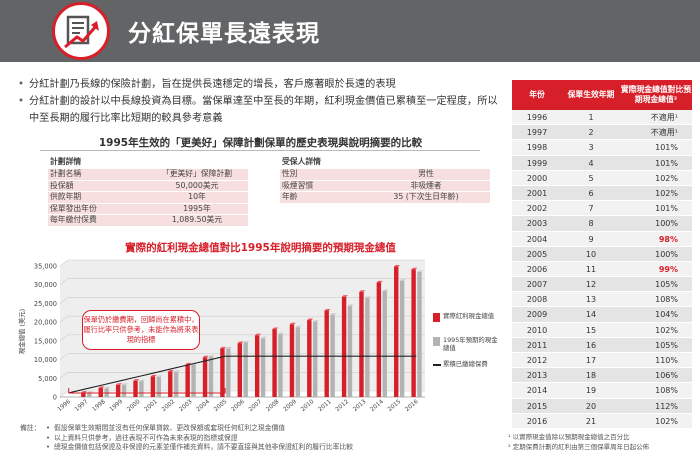 The image size is (700, 464). I want to click on table-row: 投保額 50,000美元, so click(148, 186).